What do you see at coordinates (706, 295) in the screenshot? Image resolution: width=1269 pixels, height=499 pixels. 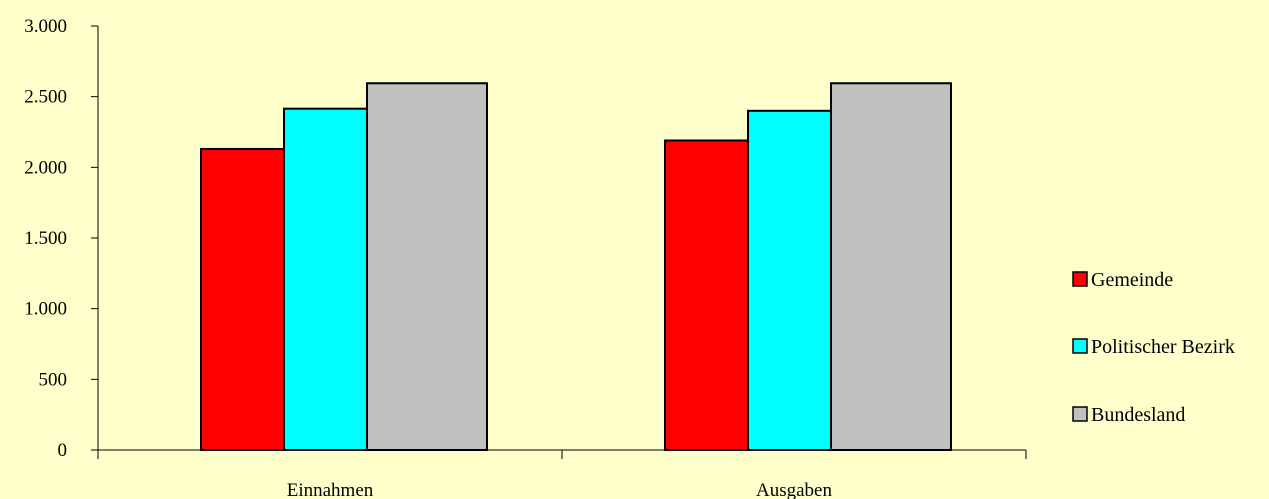 I see `bar-gemeinde-ausgaben` at bounding box center [706, 295].